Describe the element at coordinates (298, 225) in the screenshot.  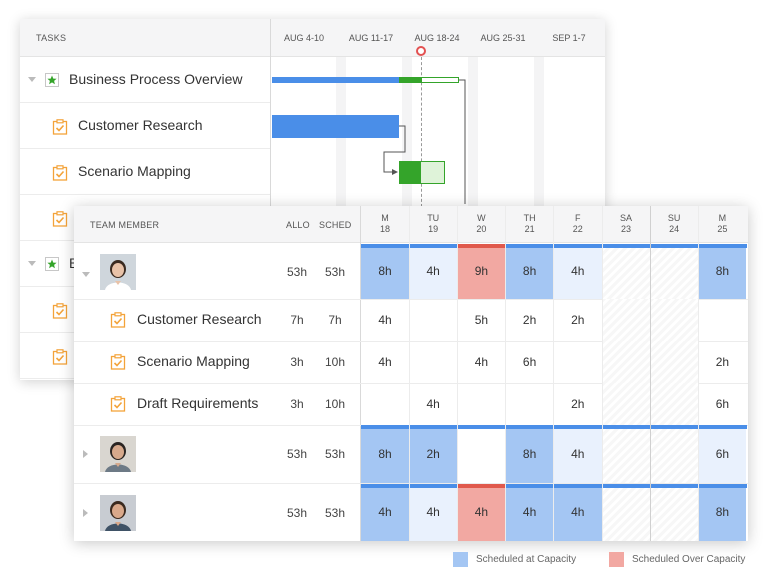
I see `allocated-header: ALLO` at that location.